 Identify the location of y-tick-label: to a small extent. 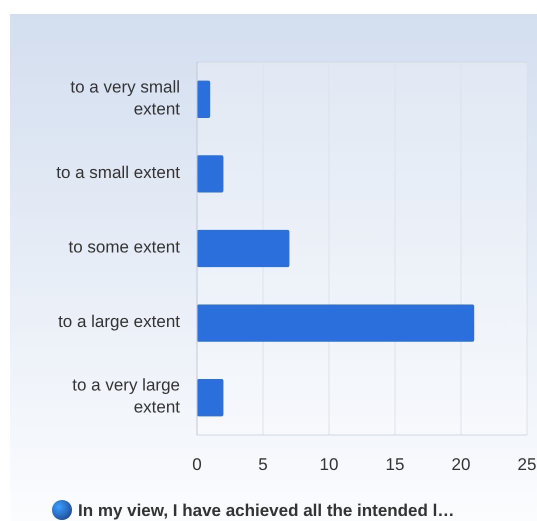
(118, 172).